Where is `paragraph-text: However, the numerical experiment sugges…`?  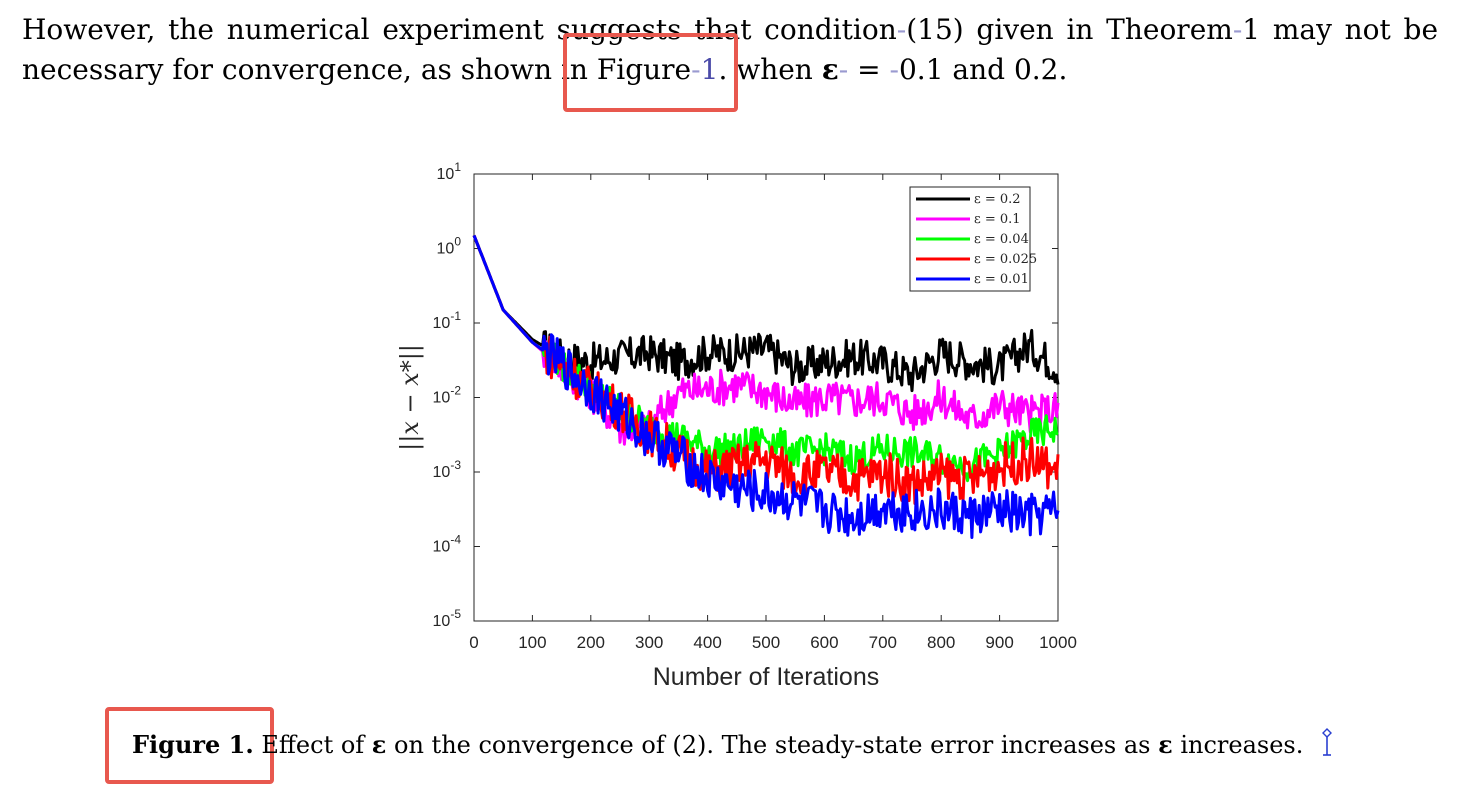 paragraph-text: However, the numerical experiment sugges… is located at coordinates (459, 29).